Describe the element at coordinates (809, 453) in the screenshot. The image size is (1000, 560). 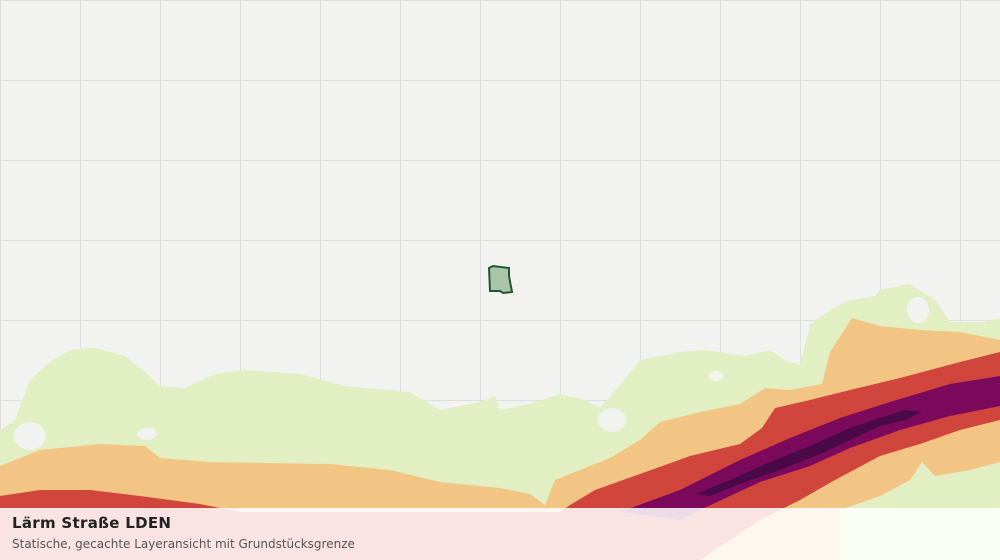
I see `noise-zone-extreme` at that location.